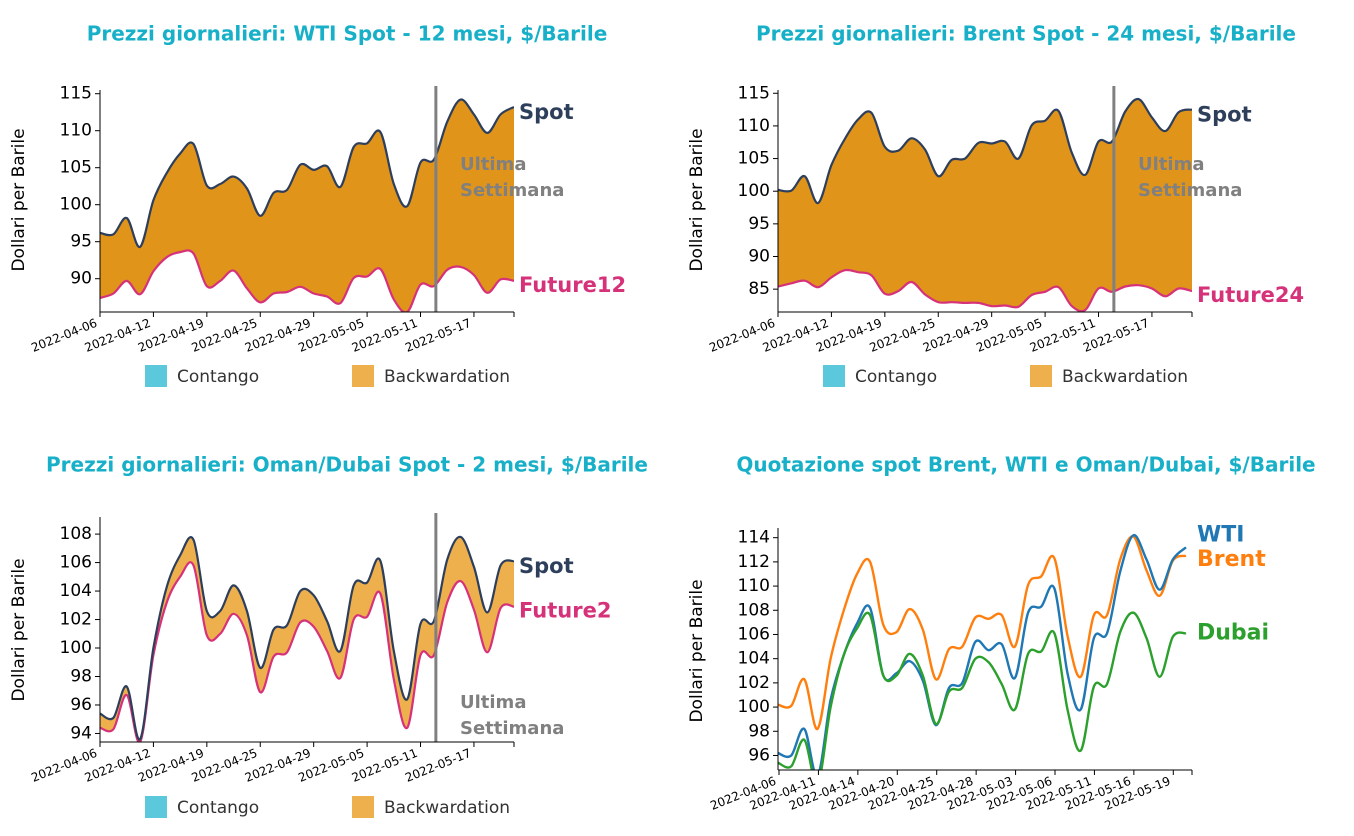 This screenshot has width=1354, height=836. What do you see at coordinates (1233, 632) in the screenshot?
I see `series-label-dubai: Dubai` at bounding box center [1233, 632].